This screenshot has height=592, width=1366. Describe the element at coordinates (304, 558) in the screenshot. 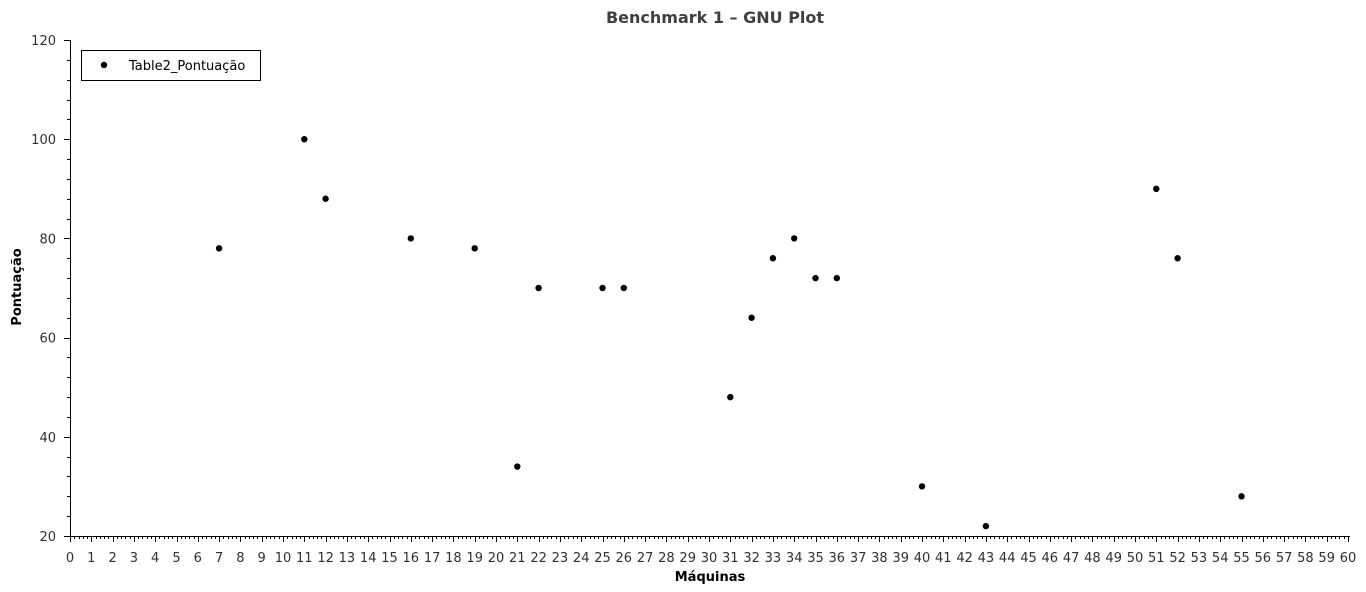

I see `x-tick-label: 11` at that location.